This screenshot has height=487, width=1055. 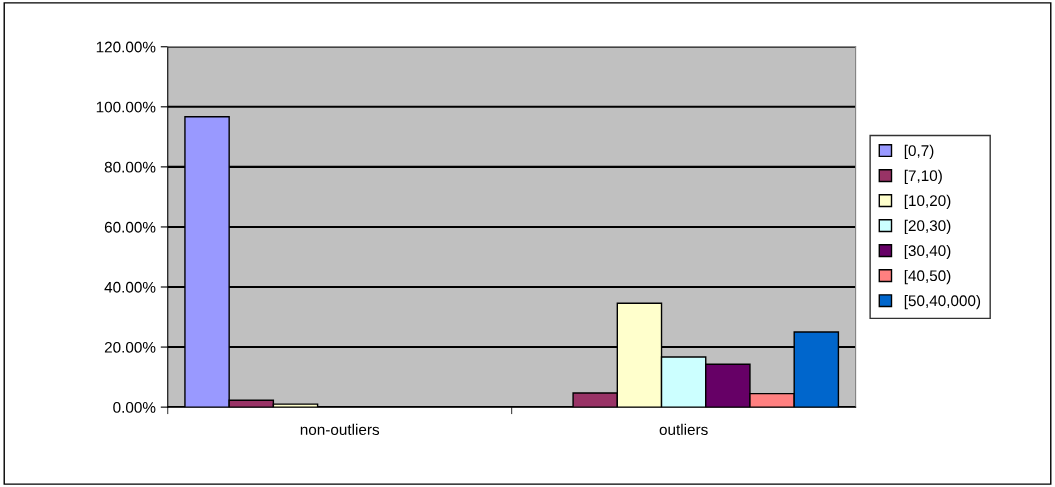 What do you see at coordinates (130, 167) in the screenshot?
I see `y-tick-label: 80.00%` at bounding box center [130, 167].